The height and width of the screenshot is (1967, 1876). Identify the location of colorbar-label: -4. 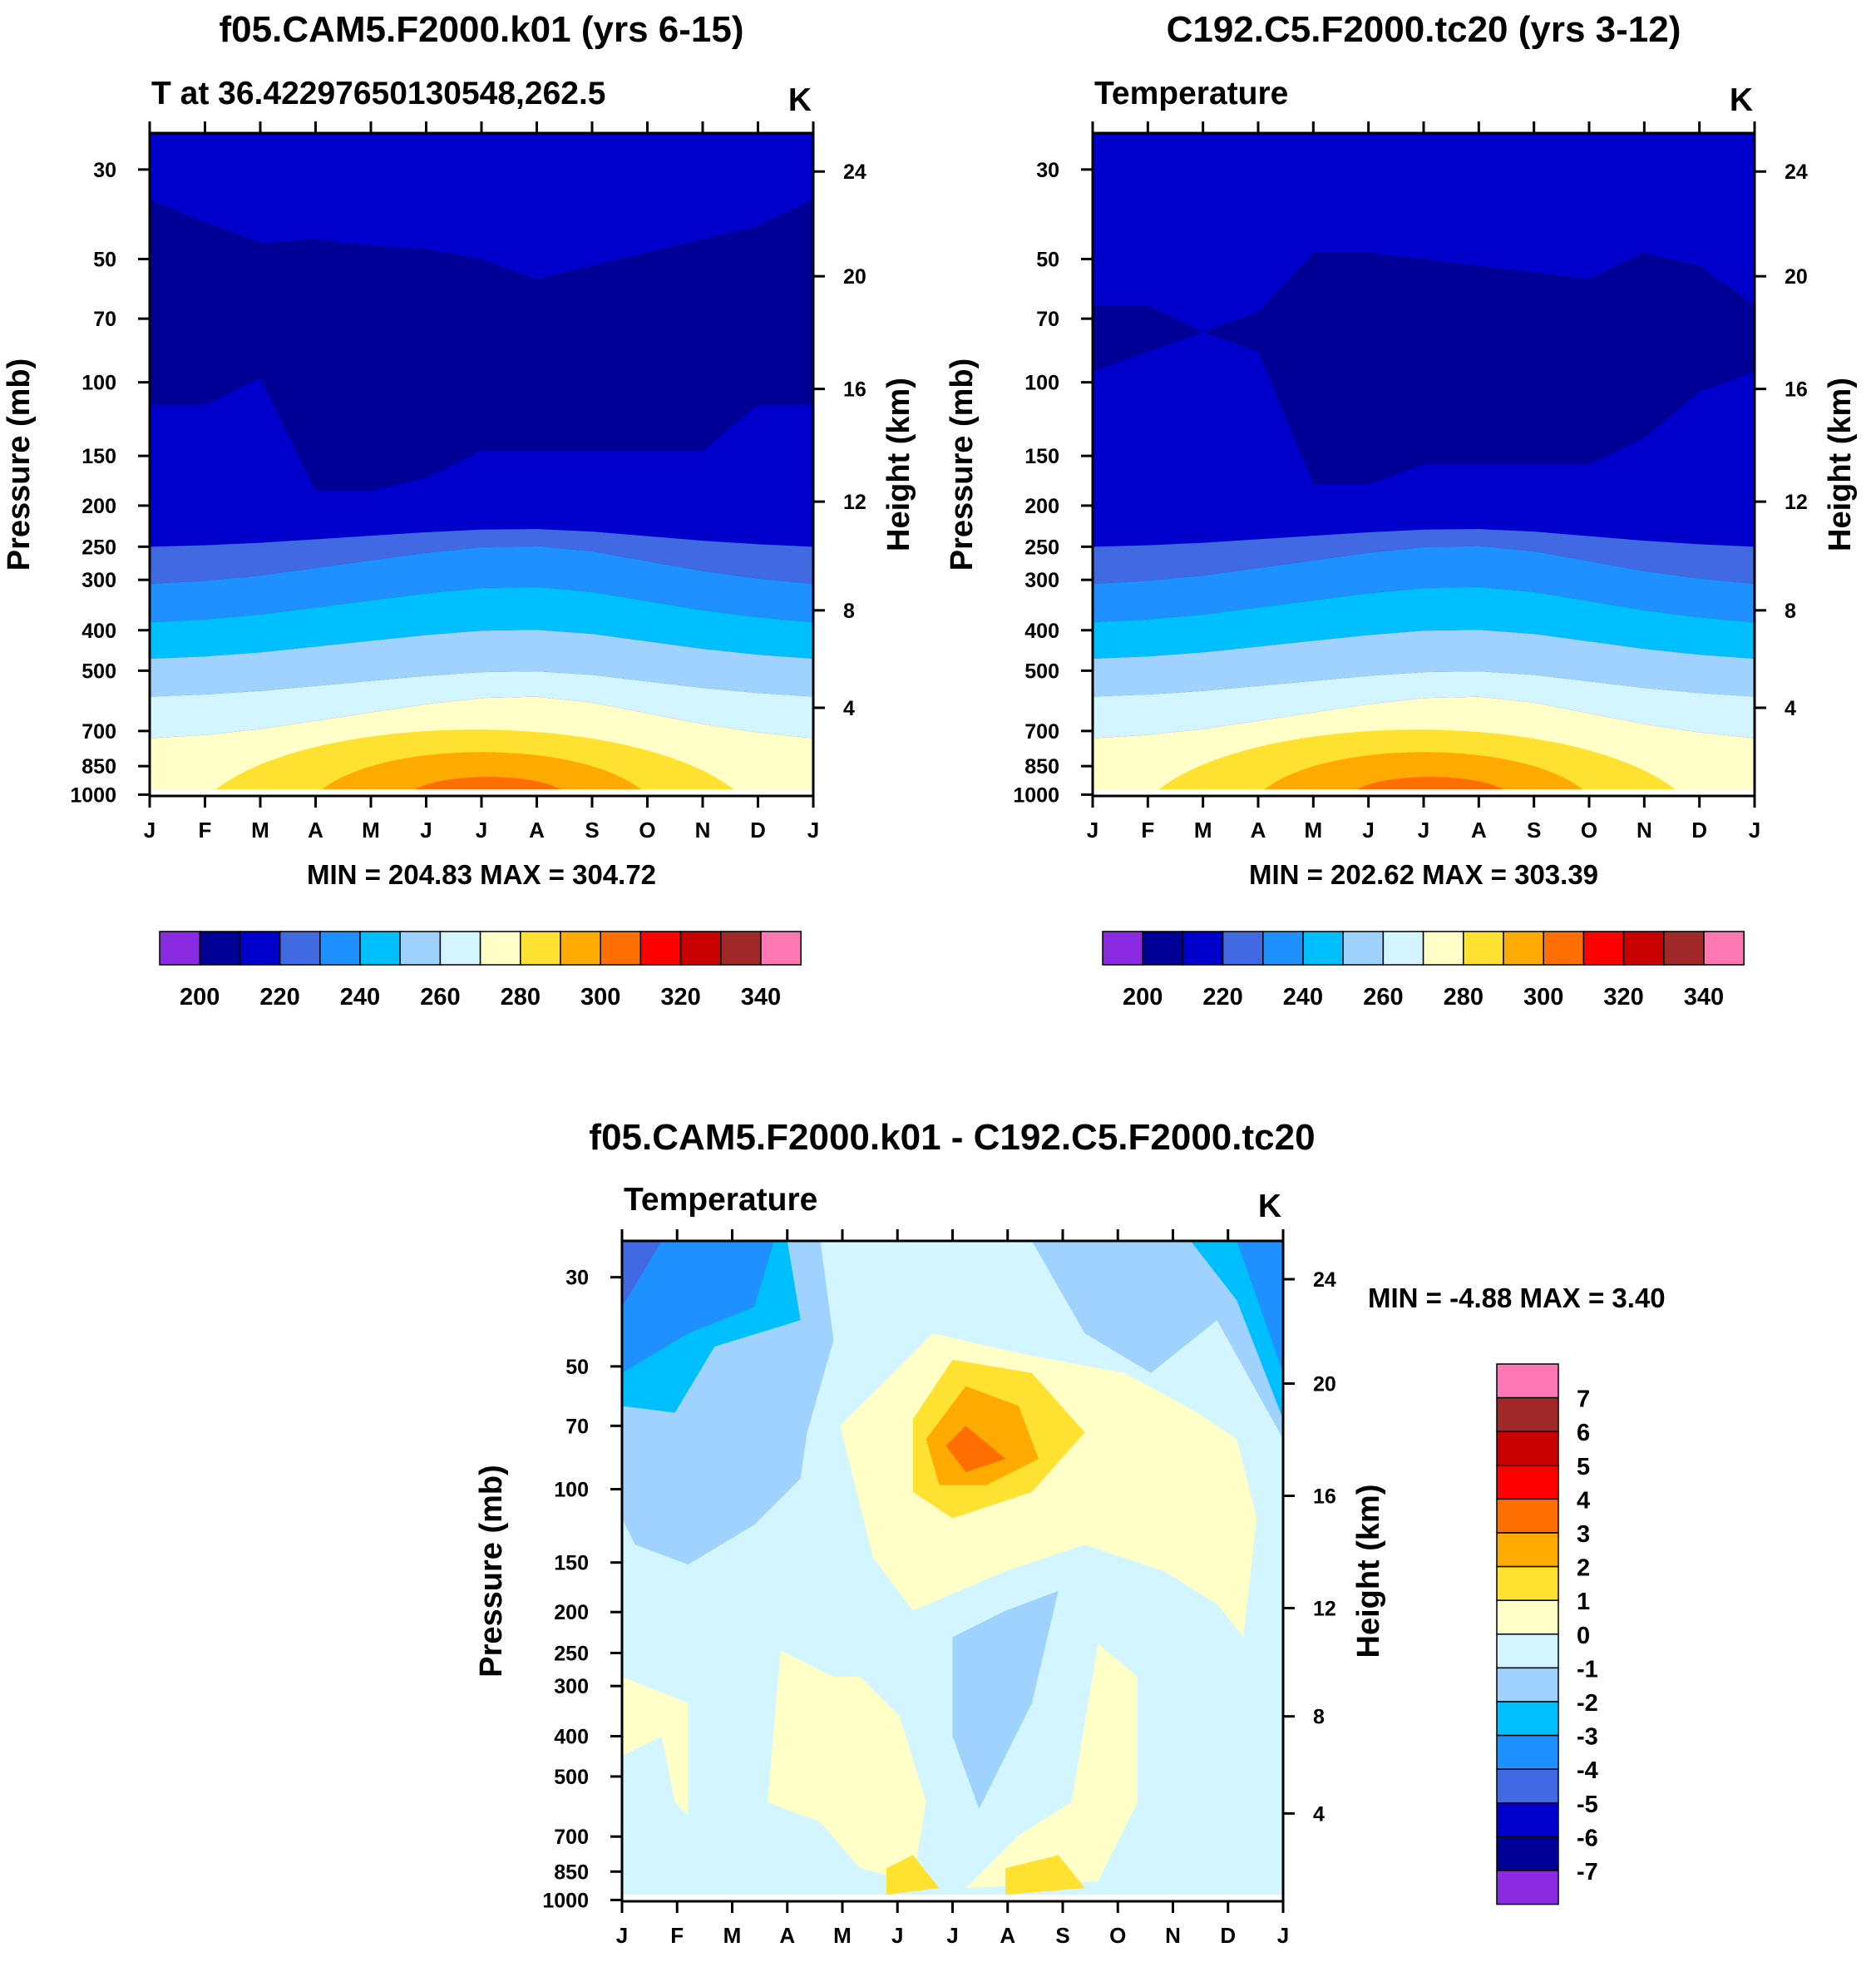
(1587, 1770).